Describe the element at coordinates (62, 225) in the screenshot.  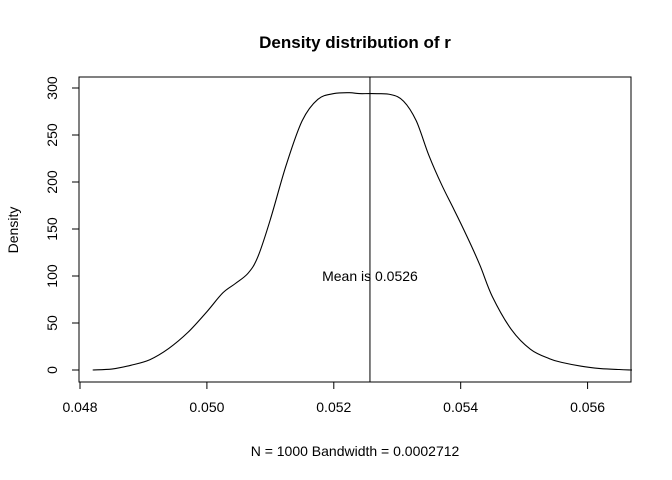
I see `y-axis: 0 50 100 150 200 250 300` at that location.